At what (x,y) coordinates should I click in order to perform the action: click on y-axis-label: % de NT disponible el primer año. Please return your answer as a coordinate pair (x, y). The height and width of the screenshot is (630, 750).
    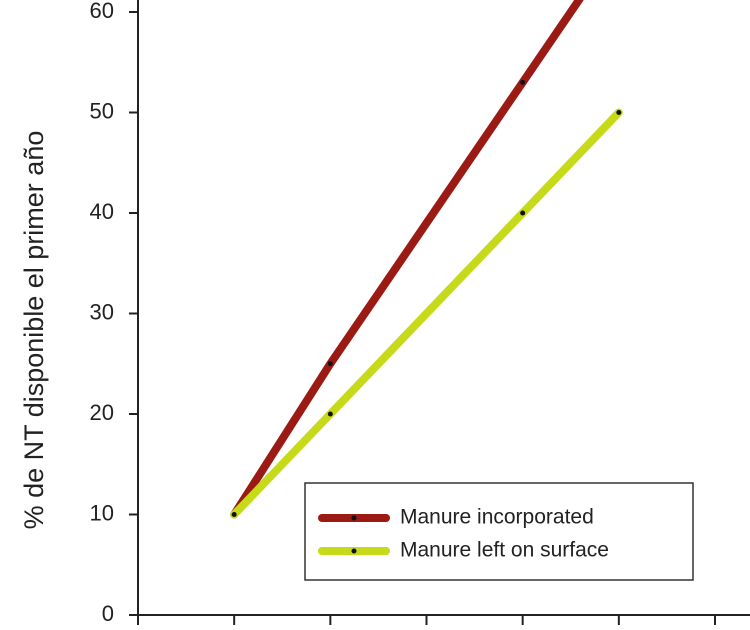
    Looking at the image, I should click on (34, 330).